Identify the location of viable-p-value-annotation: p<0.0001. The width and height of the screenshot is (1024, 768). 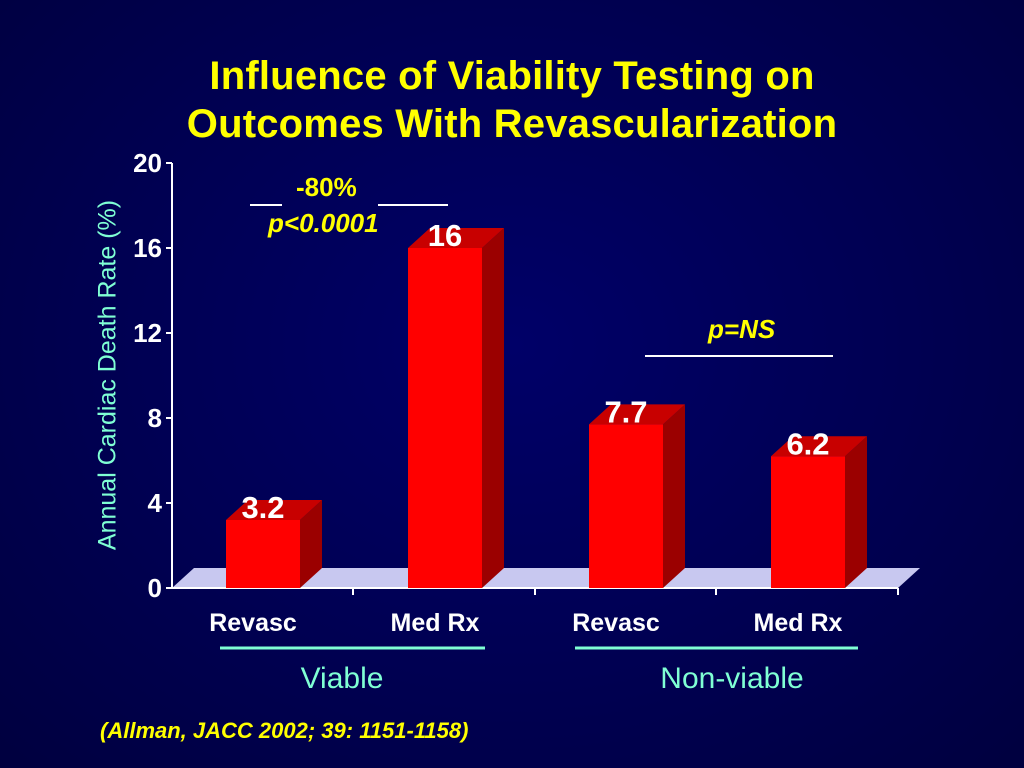
(323, 223).